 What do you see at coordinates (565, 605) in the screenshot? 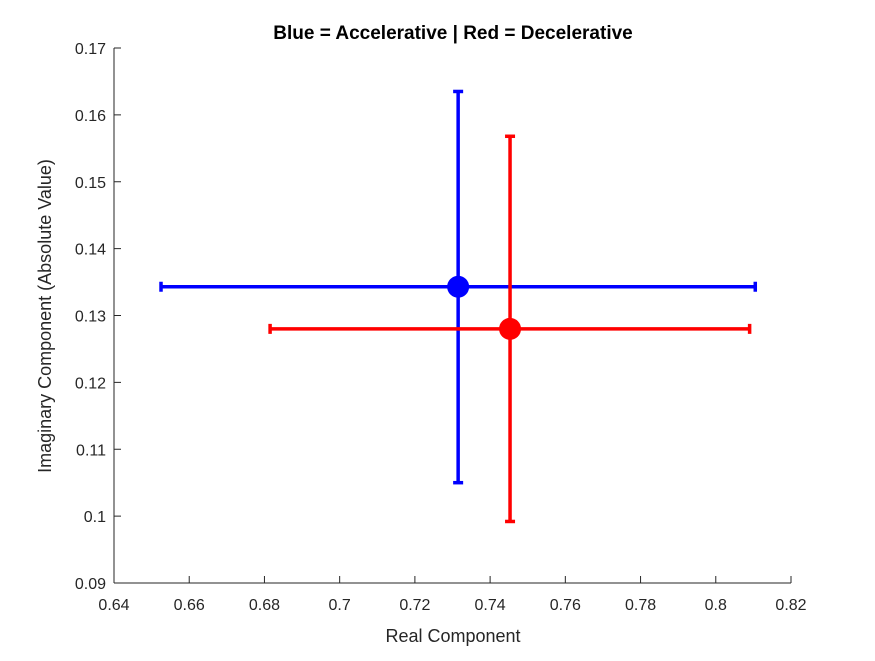
I see `x-tick-label: 0.76` at bounding box center [565, 605].